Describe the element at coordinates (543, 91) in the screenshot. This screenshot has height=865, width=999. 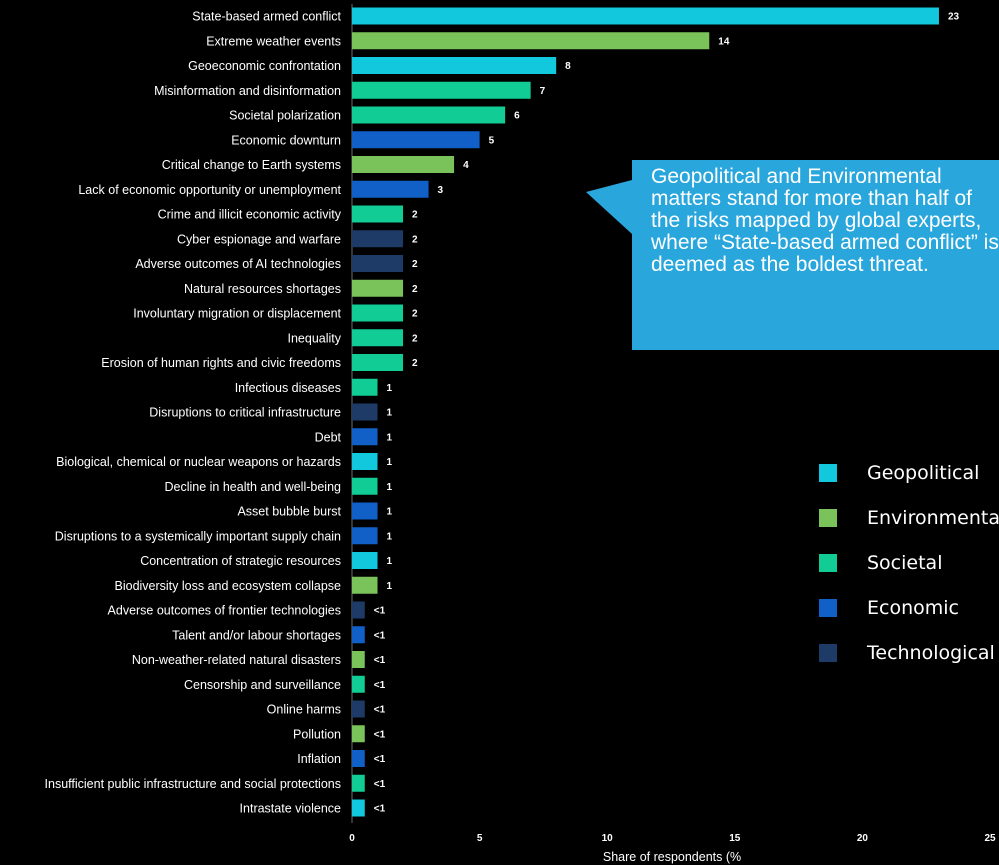
I see `data-label: 7` at that location.